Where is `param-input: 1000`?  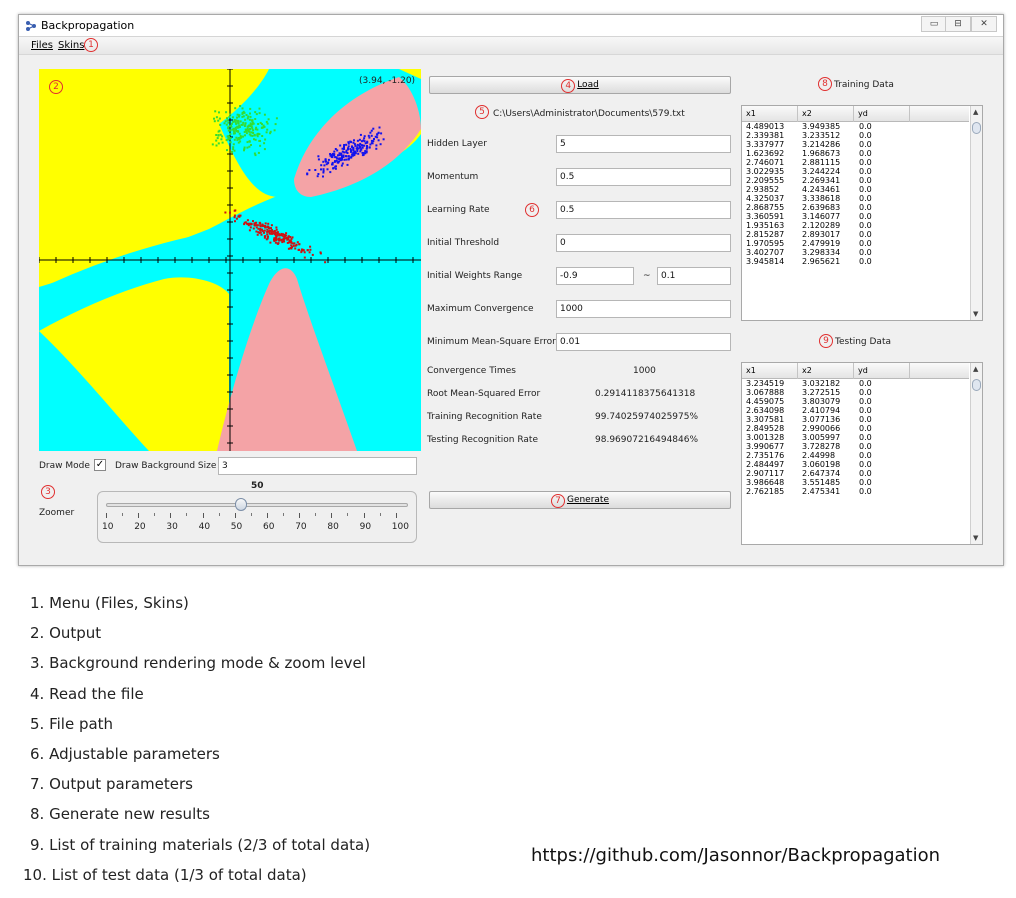 param-input: 1000 is located at coordinates (643, 309).